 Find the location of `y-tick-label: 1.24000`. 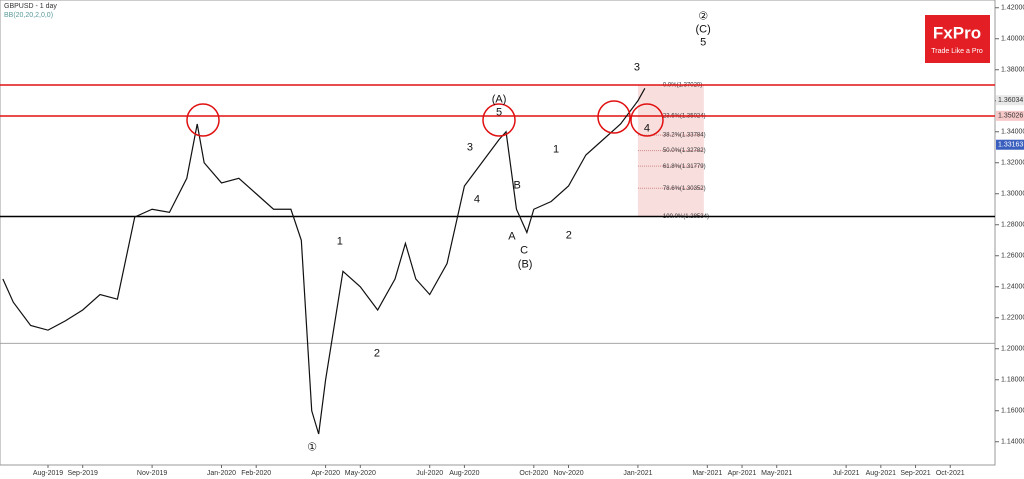

y-tick-label: 1.24000 is located at coordinates (1012, 287).